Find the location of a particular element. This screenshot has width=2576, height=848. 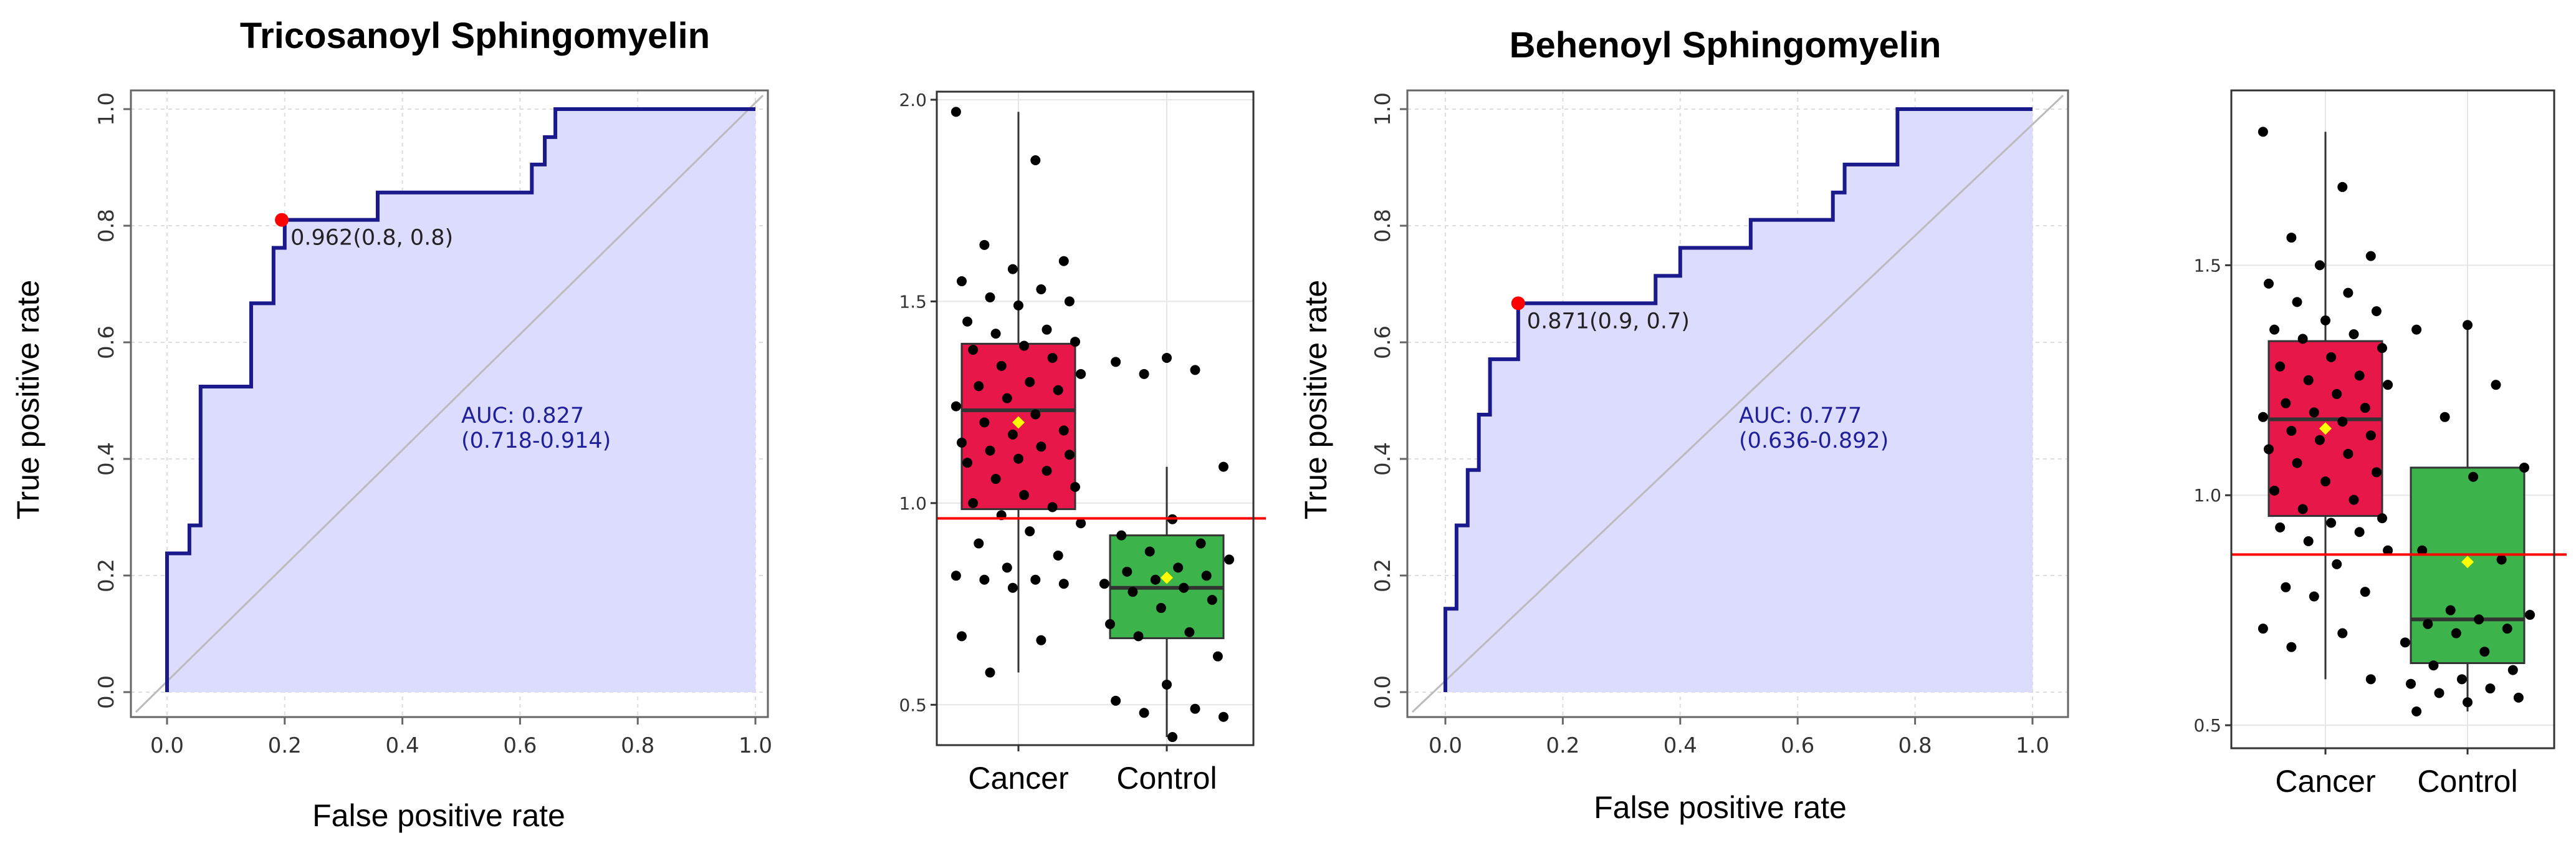

x-tick-label: 0.6 is located at coordinates (520, 745).